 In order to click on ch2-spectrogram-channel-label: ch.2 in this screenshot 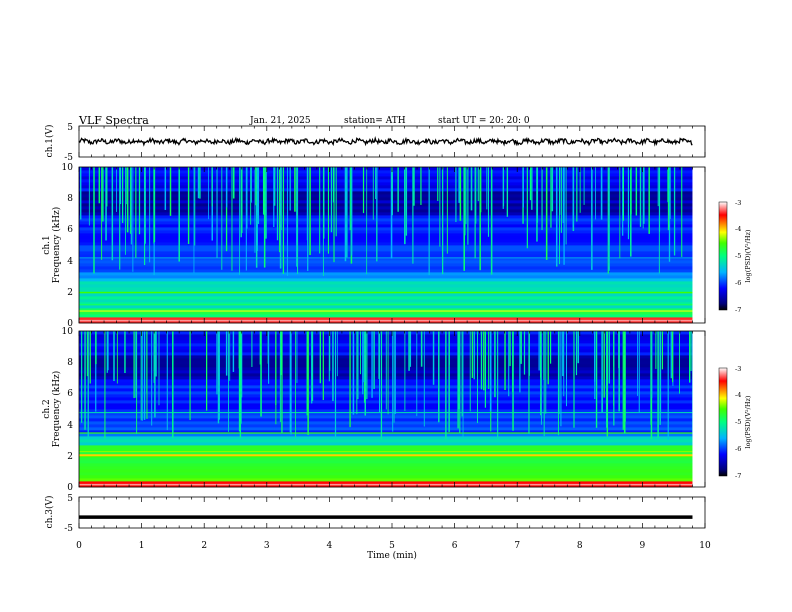, I will do `click(47, 408)`.